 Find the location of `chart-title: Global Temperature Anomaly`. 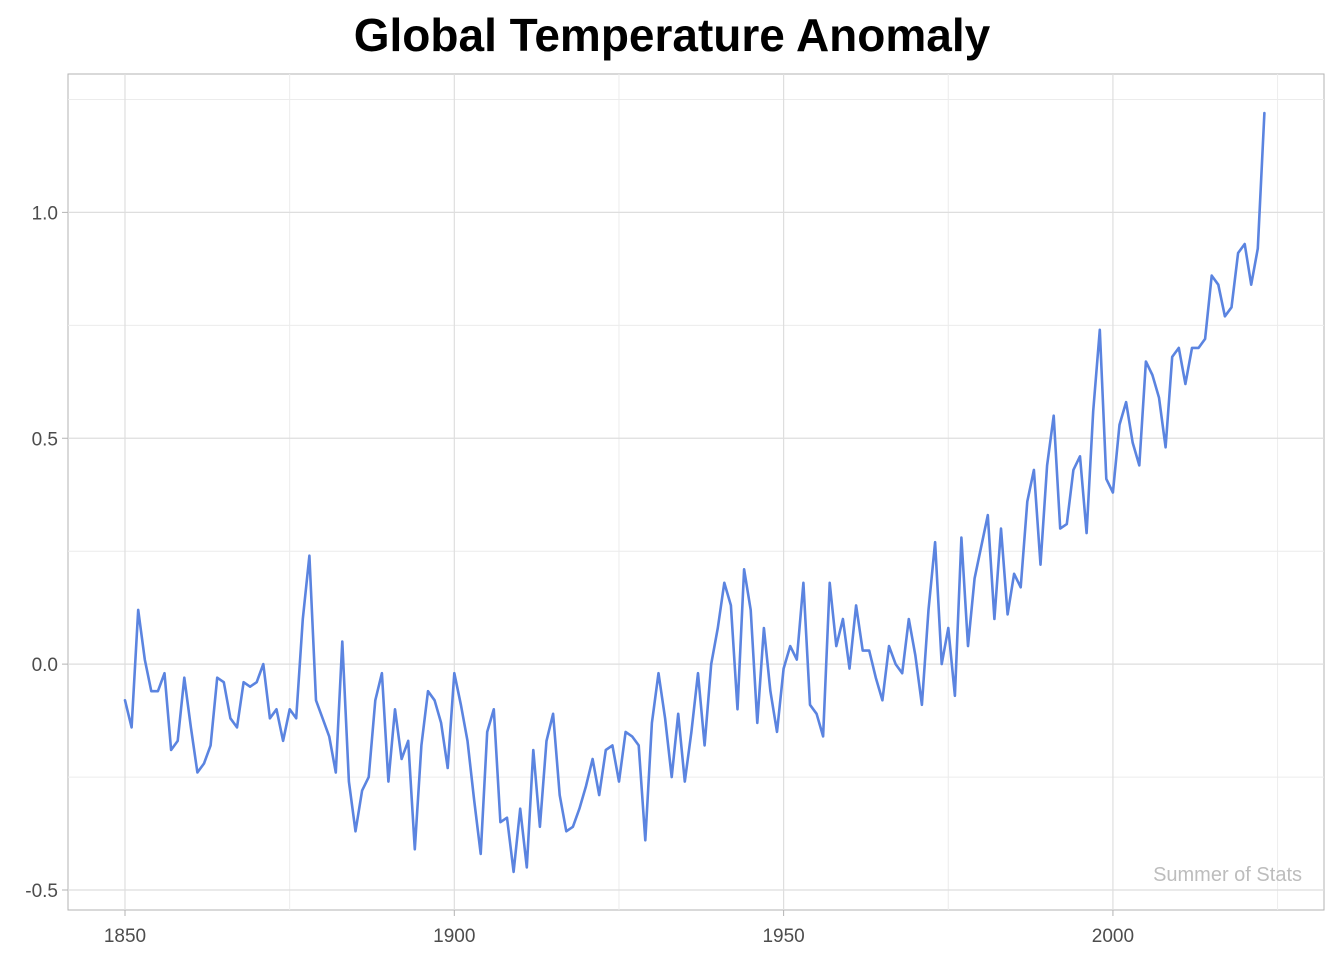

chart-title: Global Temperature Anomaly is located at coordinates (672, 35).